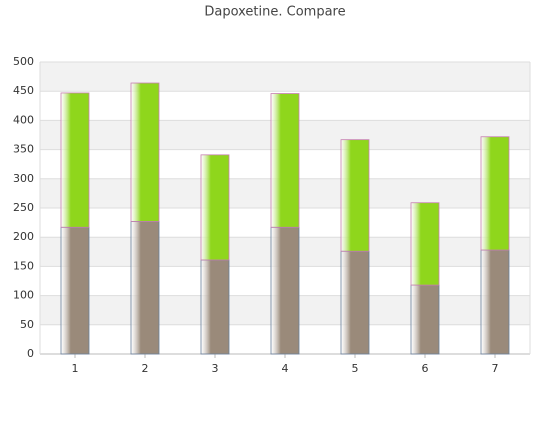 This screenshot has height=425, width=550. I want to click on x-tick-label: 4, so click(285, 368).